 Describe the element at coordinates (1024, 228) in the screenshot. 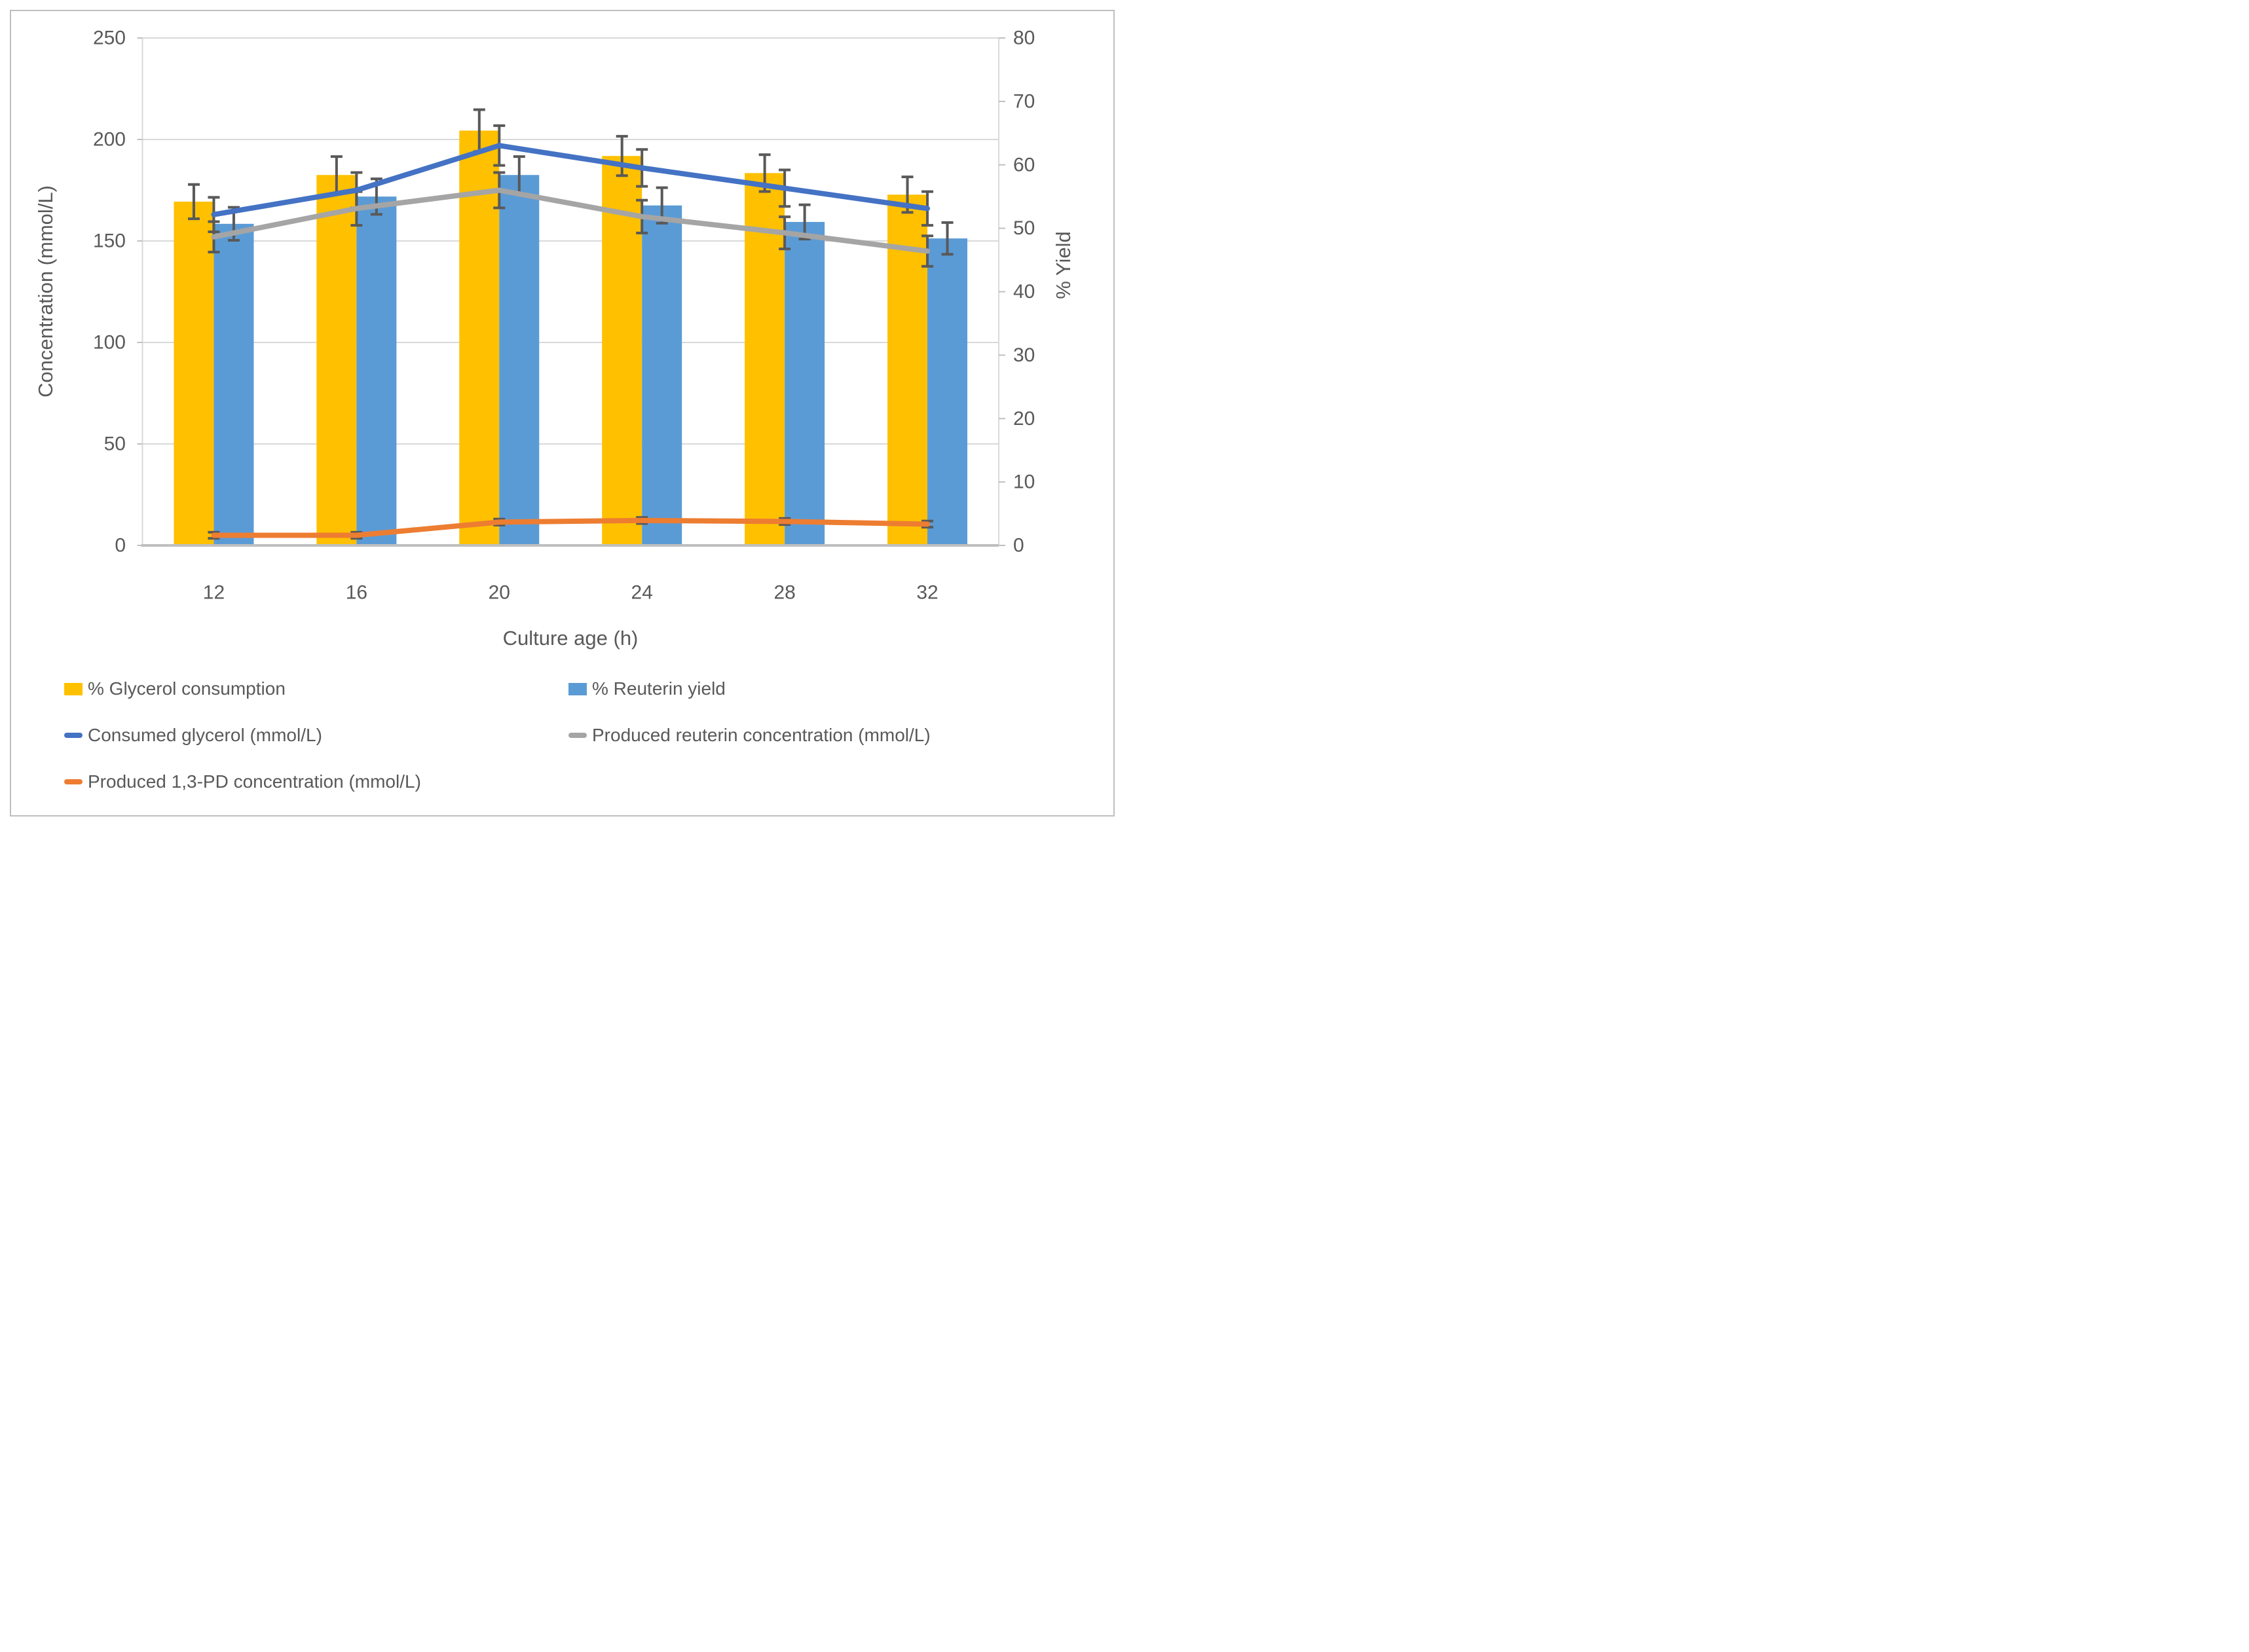

I see `y-right-tick-label: 50` at that location.